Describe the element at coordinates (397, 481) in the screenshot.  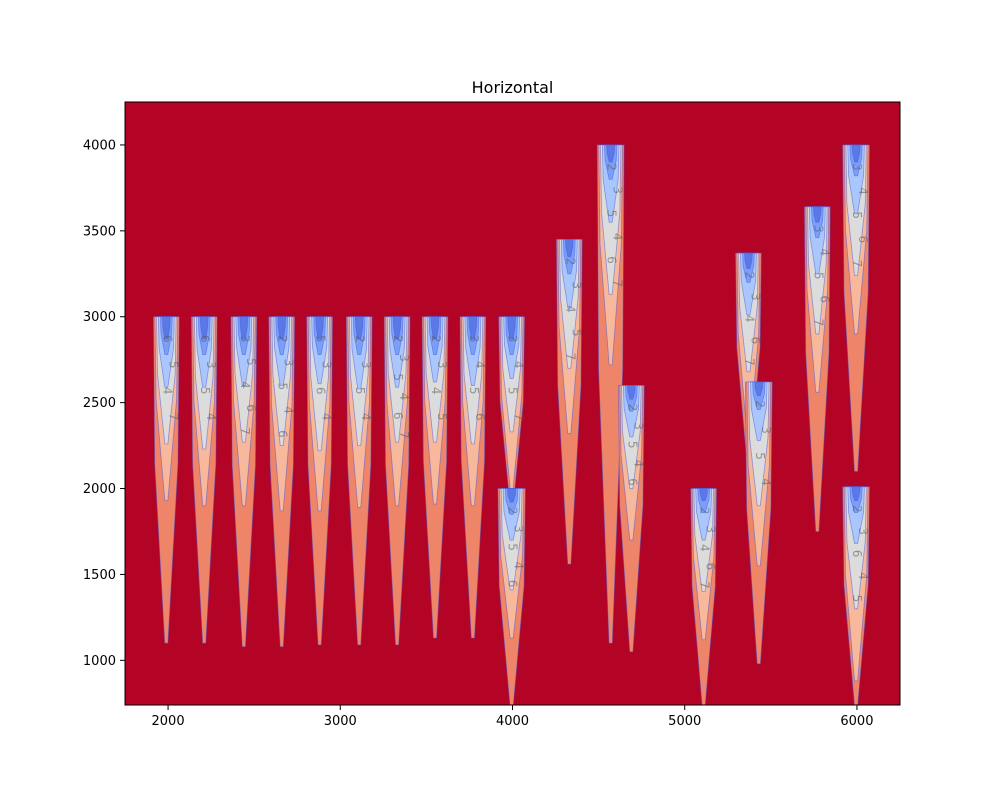
I see `plume: 2 3 5 4 6 7` at that location.